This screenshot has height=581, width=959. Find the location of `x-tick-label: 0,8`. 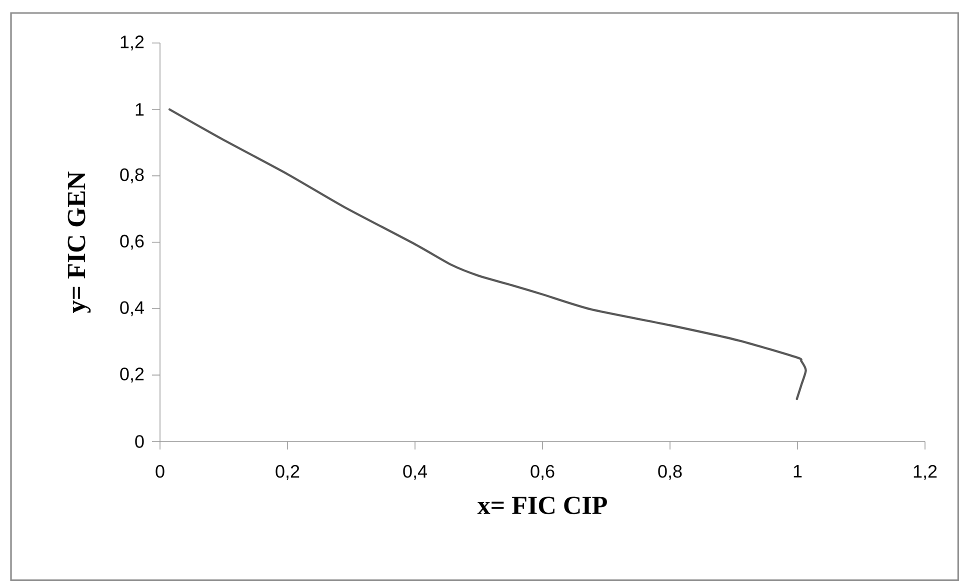

x-tick-label: 0,8 is located at coordinates (670, 472).